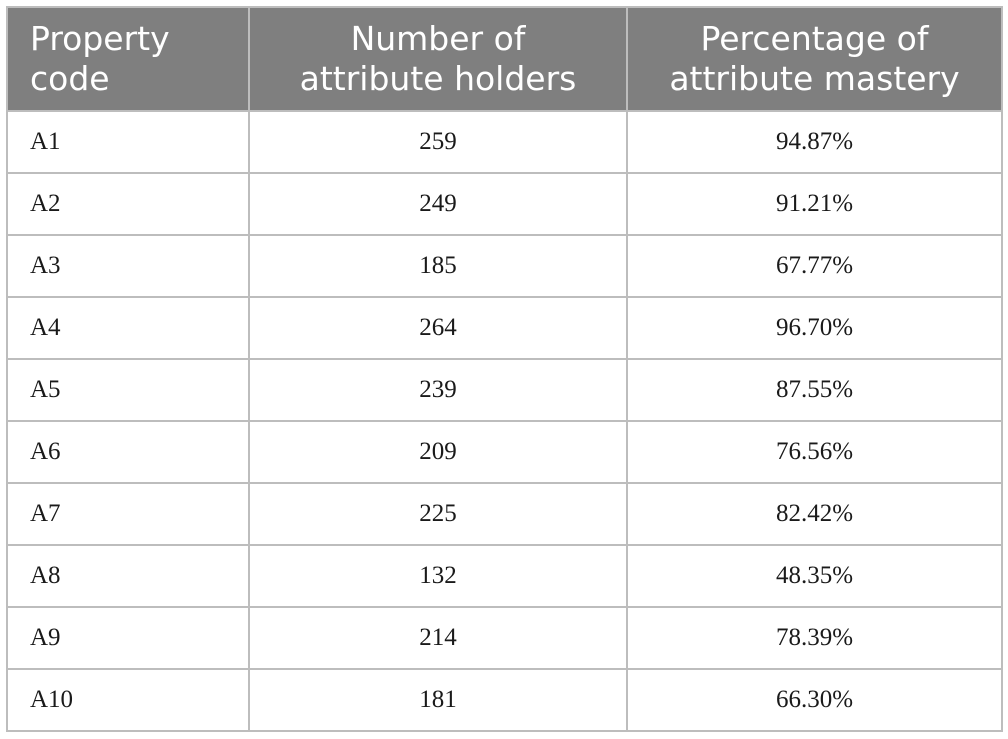 Image resolution: width=1008 pixels, height=739 pixels. What do you see at coordinates (438, 266) in the screenshot?
I see `cell-number-of-holders: 185` at bounding box center [438, 266].